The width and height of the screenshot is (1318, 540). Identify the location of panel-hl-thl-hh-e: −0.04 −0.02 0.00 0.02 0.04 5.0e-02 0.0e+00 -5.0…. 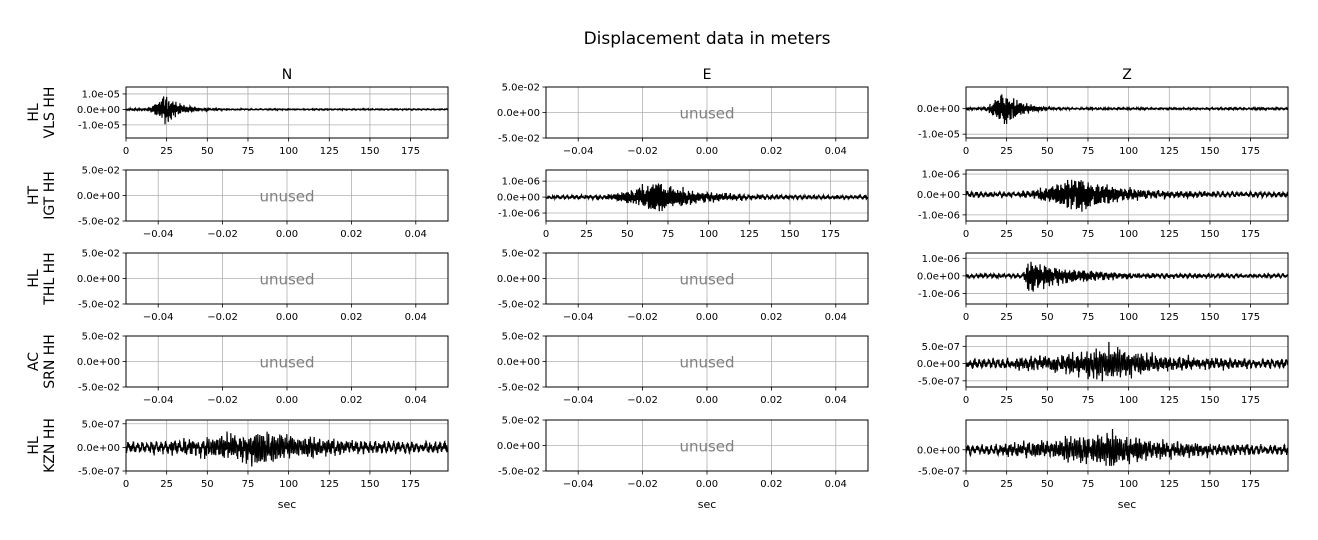
(683, 286).